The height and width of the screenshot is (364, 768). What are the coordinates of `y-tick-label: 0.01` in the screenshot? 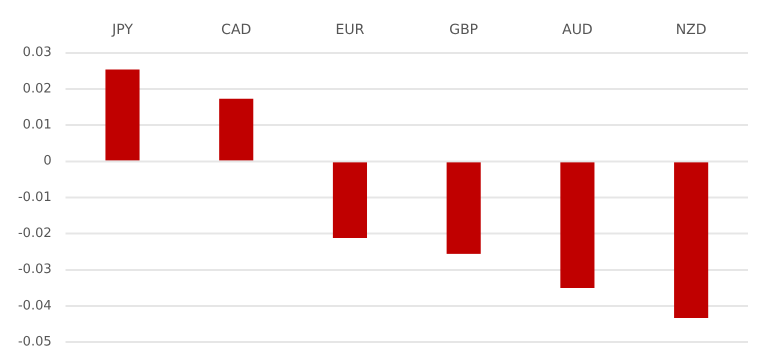 It's located at (37, 125).